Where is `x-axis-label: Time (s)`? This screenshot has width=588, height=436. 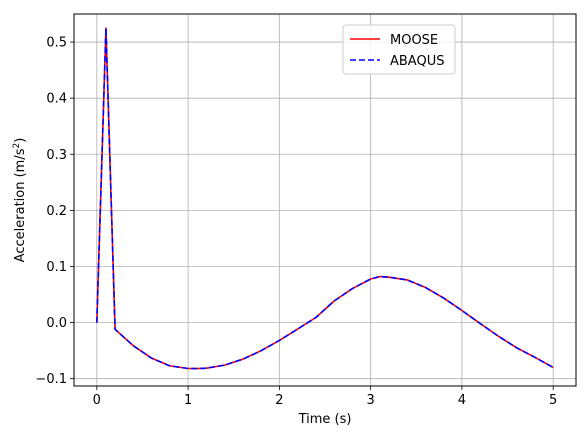 x-axis-label: Time (s) is located at coordinates (325, 419).